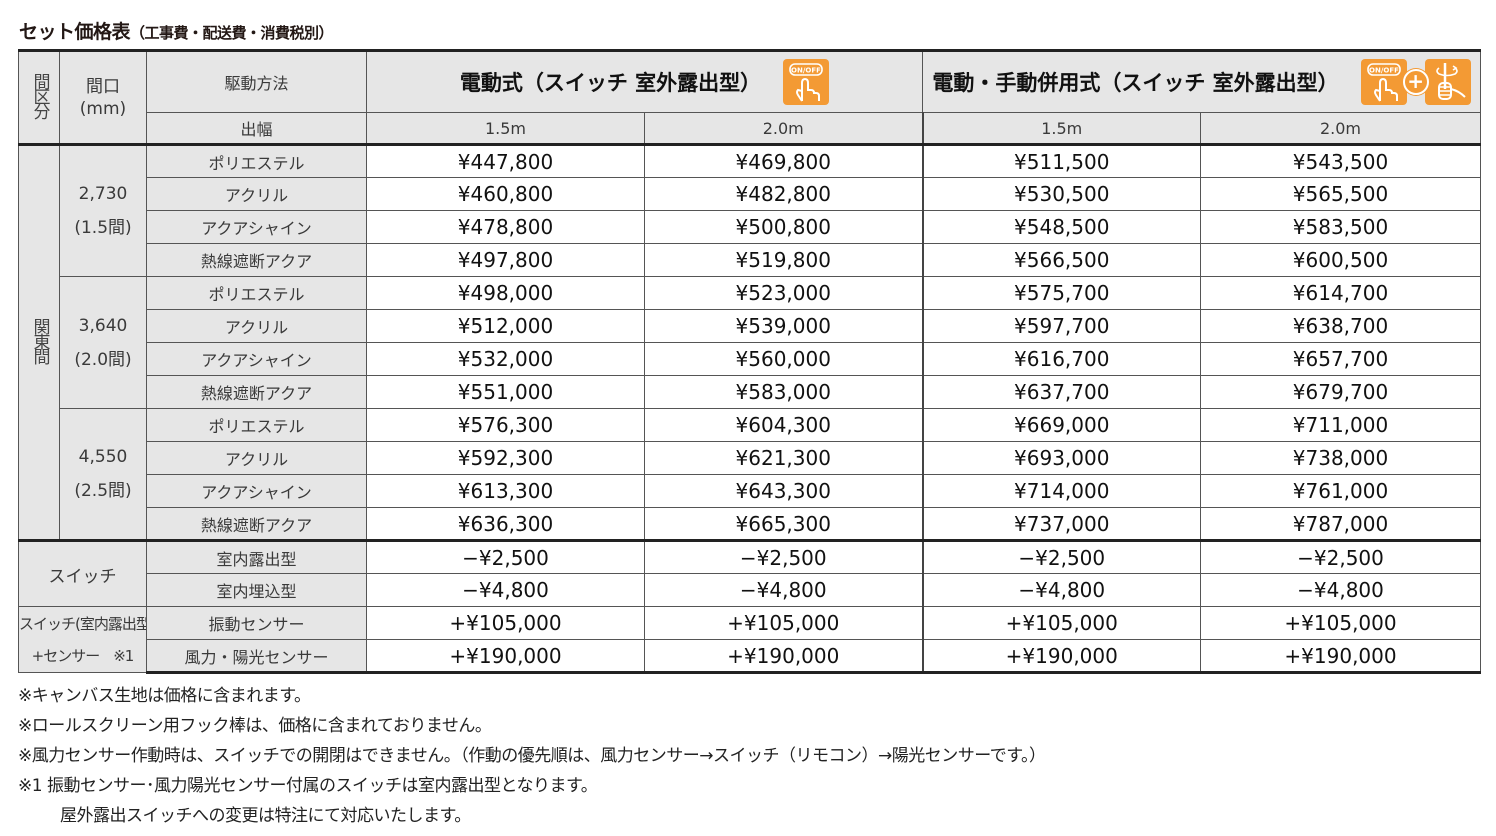 This screenshot has width=1496, height=836. Describe the element at coordinates (505, 326) in the screenshot. I see `price-cell: ¥512,000` at that location.